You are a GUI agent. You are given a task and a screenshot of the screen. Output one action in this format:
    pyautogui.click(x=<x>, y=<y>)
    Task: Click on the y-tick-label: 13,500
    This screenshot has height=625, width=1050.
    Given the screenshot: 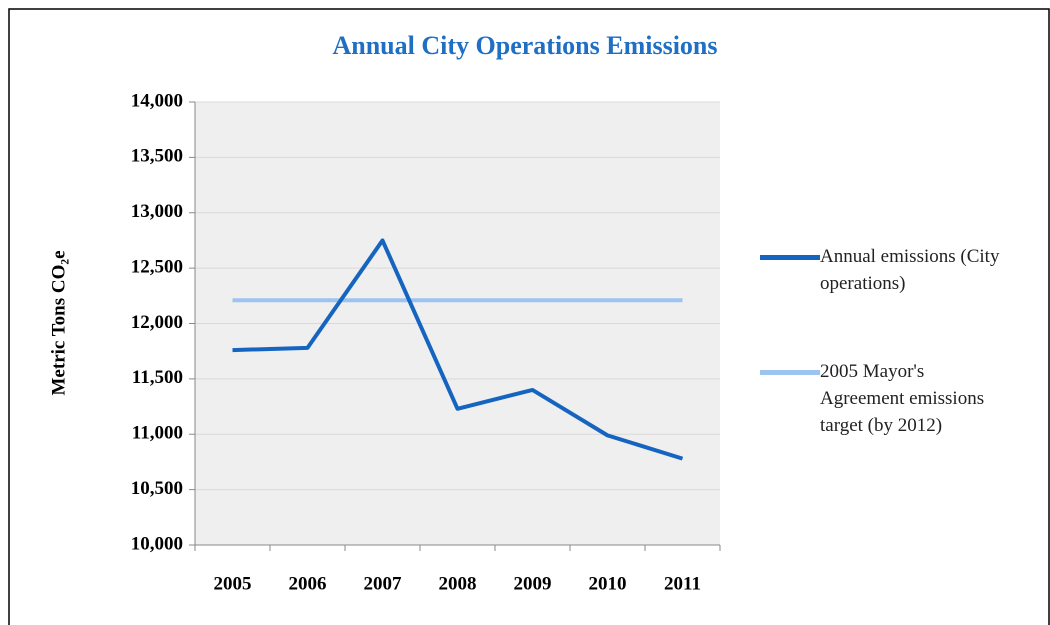 What is the action you would take?
    pyautogui.click(x=157, y=156)
    